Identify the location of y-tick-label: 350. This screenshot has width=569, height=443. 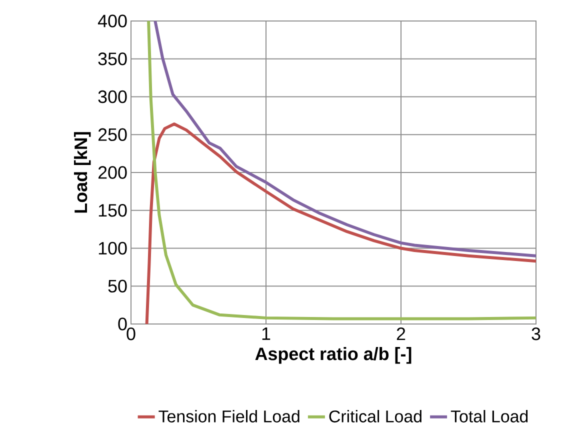
(112, 59).